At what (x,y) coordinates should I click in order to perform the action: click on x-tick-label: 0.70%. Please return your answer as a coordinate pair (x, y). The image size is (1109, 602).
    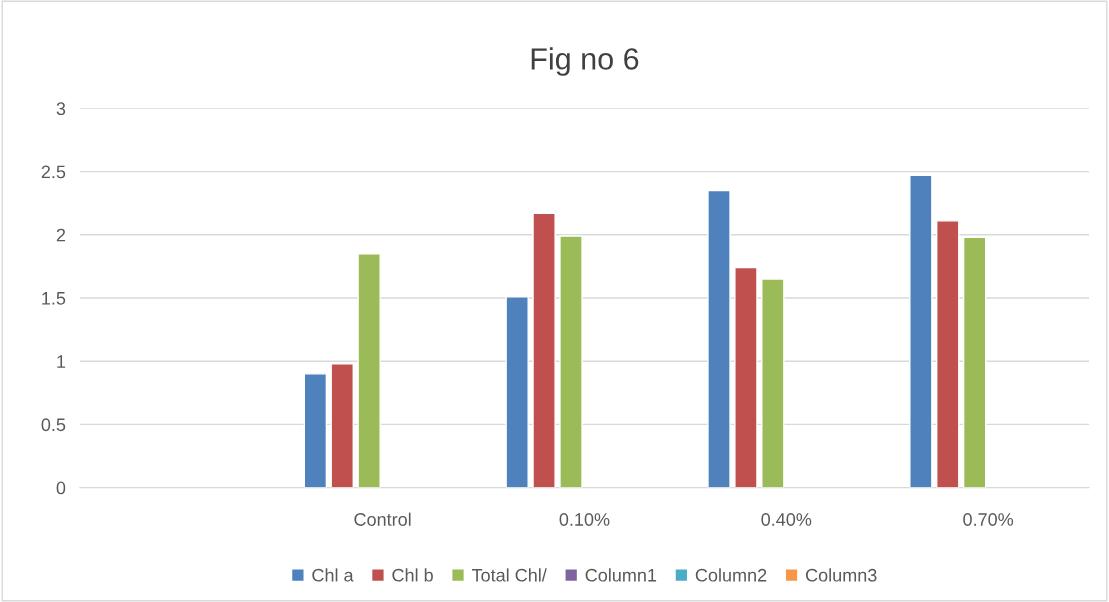
    Looking at the image, I should click on (988, 519).